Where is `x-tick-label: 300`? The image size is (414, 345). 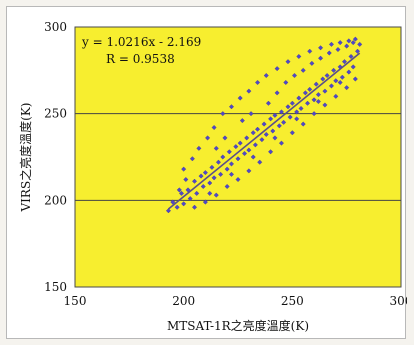
x-tick-label: 300 is located at coordinates (398, 301).